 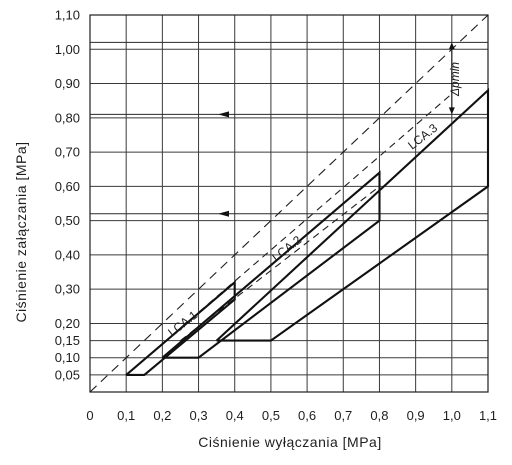 I want to click on x-tick-label: 0,9, so click(x=416, y=415).